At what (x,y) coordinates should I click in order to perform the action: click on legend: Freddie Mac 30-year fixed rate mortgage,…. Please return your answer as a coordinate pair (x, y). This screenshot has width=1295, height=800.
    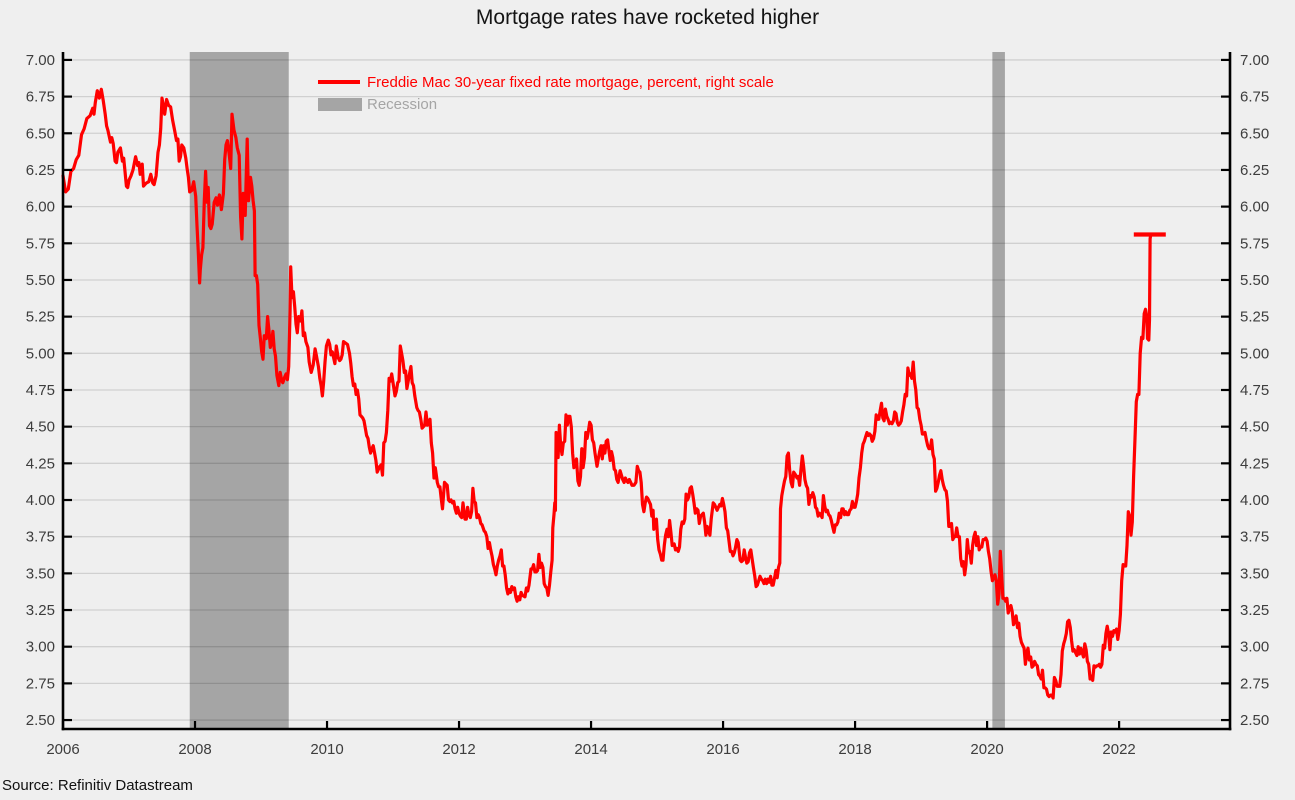
    Looking at the image, I should click on (546, 93).